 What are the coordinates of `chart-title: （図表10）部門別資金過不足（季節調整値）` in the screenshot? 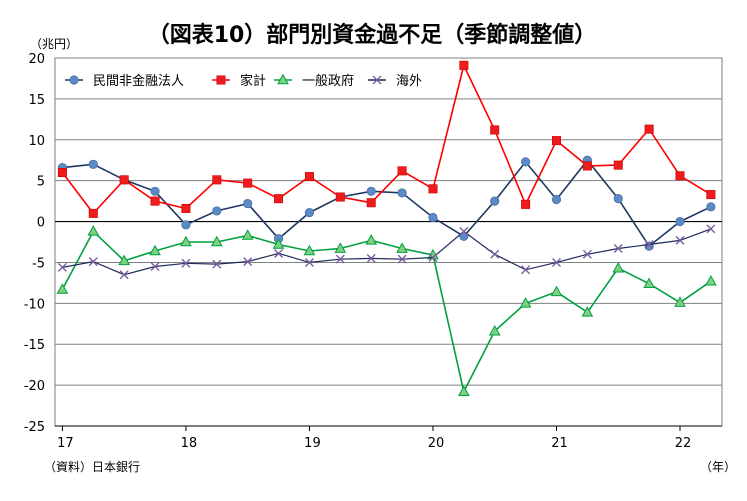 It's located at (372, 35).